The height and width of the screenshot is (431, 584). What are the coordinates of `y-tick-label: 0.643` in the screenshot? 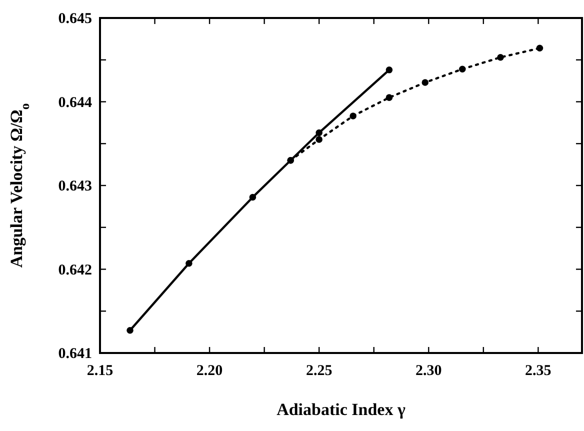 It's located at (75, 186).